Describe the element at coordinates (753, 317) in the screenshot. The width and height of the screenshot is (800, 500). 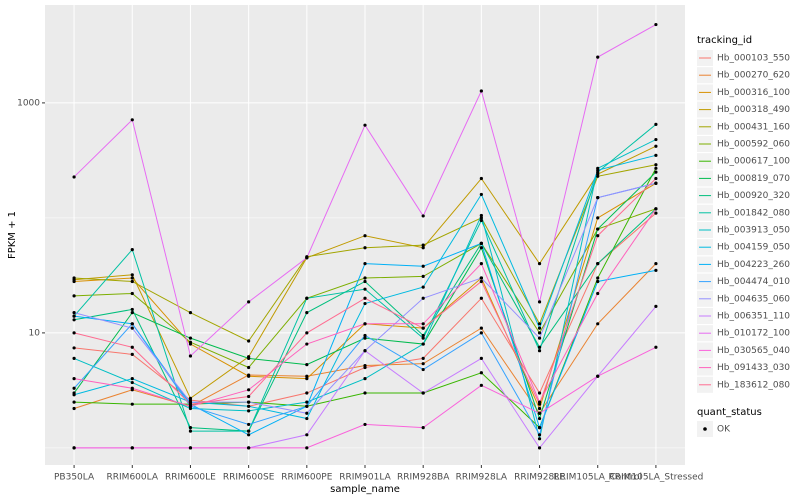
I see `legend-label: Hb_006351_110` at that location.